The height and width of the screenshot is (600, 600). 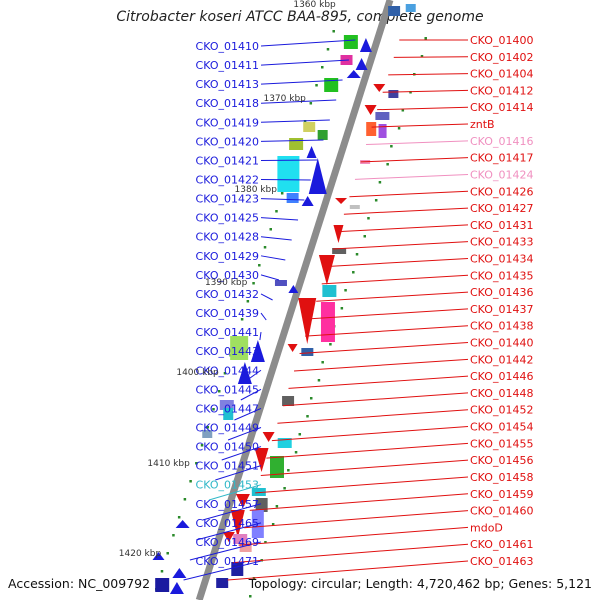 What do you see at coordinates (501, 275) in the screenshot?
I see `gene-label-right: CKO_01435` at bounding box center [501, 275].